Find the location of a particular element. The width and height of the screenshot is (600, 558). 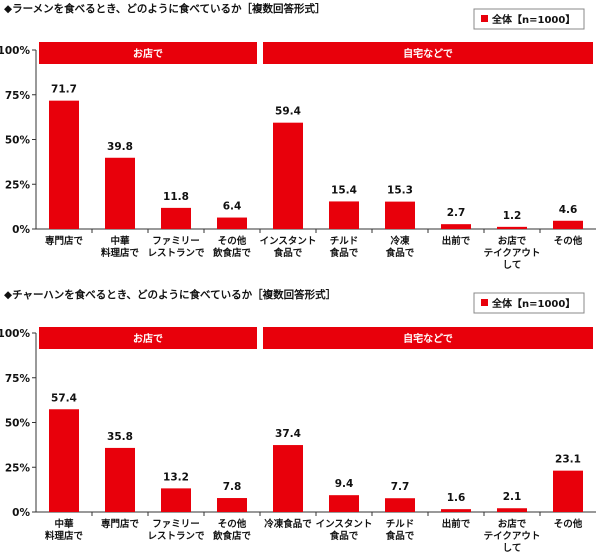

data-label: 11.8 is located at coordinates (176, 197).